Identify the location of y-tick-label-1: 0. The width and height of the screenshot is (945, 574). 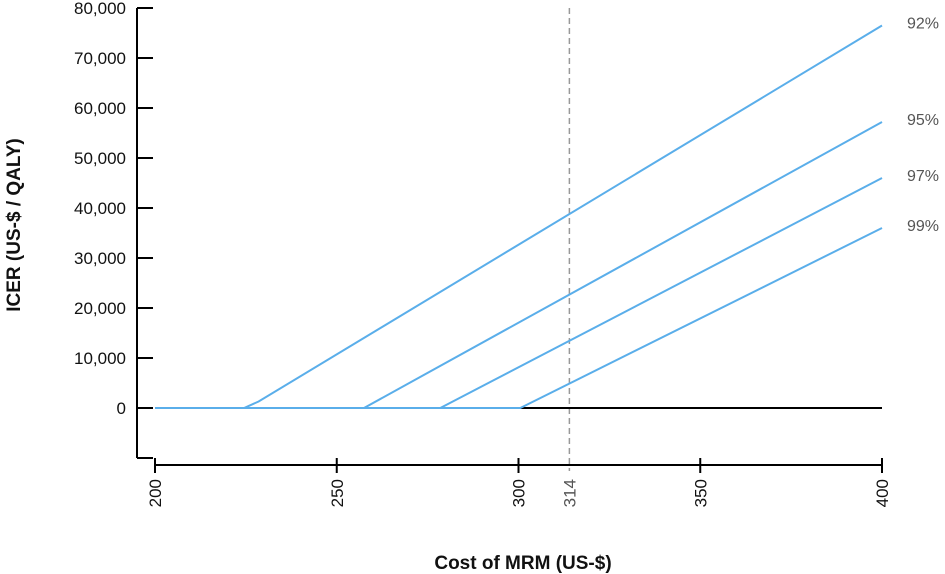
(121, 408).